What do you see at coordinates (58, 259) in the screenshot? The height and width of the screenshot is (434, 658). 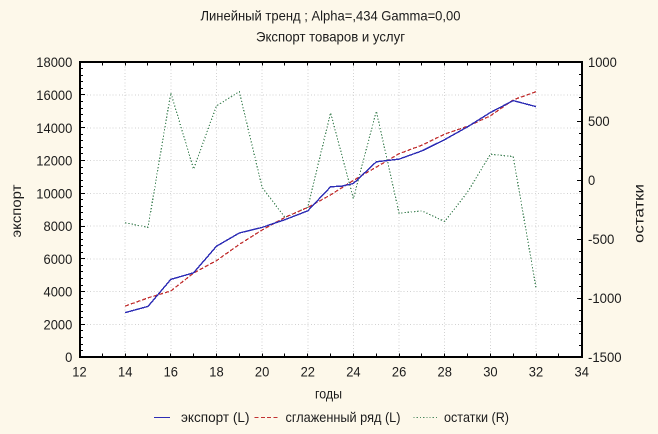 I see `svg-text: 6000` at bounding box center [58, 259].